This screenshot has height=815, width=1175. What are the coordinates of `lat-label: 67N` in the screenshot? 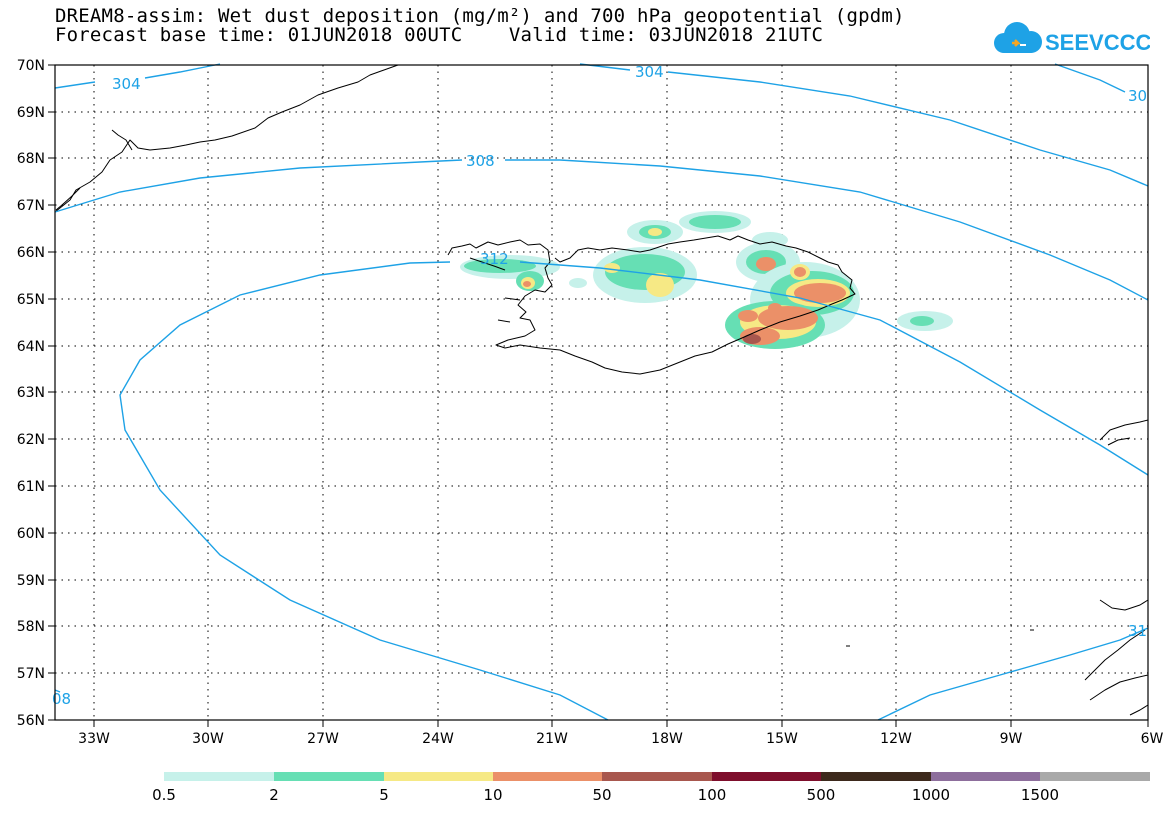 It's located at (31, 206).